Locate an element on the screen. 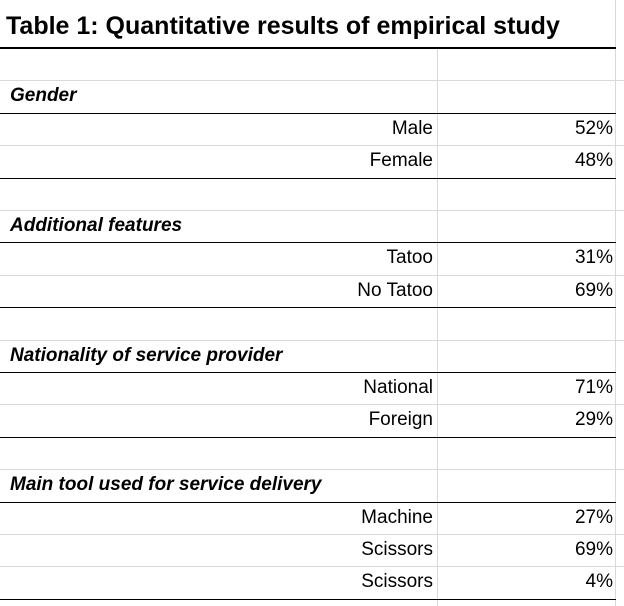 This screenshot has height=606, width=624. row-label: Female is located at coordinates (401, 160).